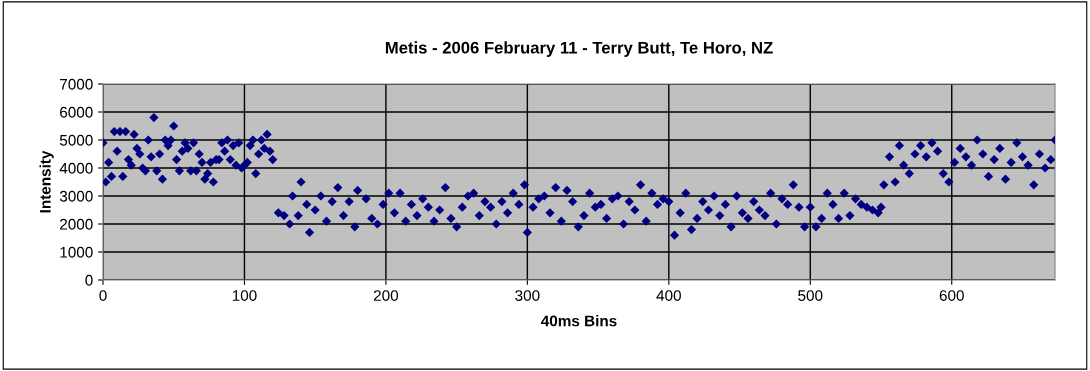 This screenshot has width=1090, height=371. Describe the element at coordinates (76, 168) in the screenshot. I see `y-tick-label: 4000` at that location.